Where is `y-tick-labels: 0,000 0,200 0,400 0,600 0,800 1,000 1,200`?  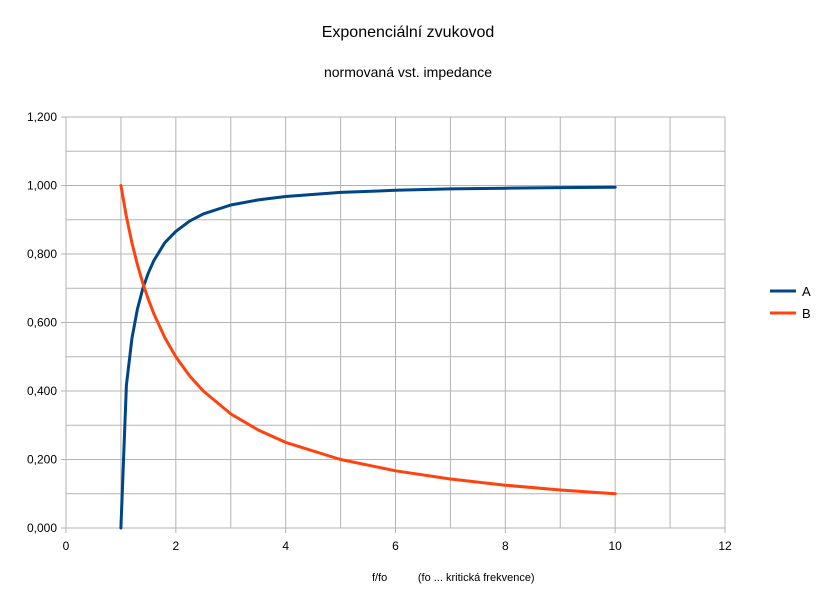
y-tick-labels: 0,000 0,200 0,400 0,600 0,800 1,000 1,200 is located at coordinates (42, 322).